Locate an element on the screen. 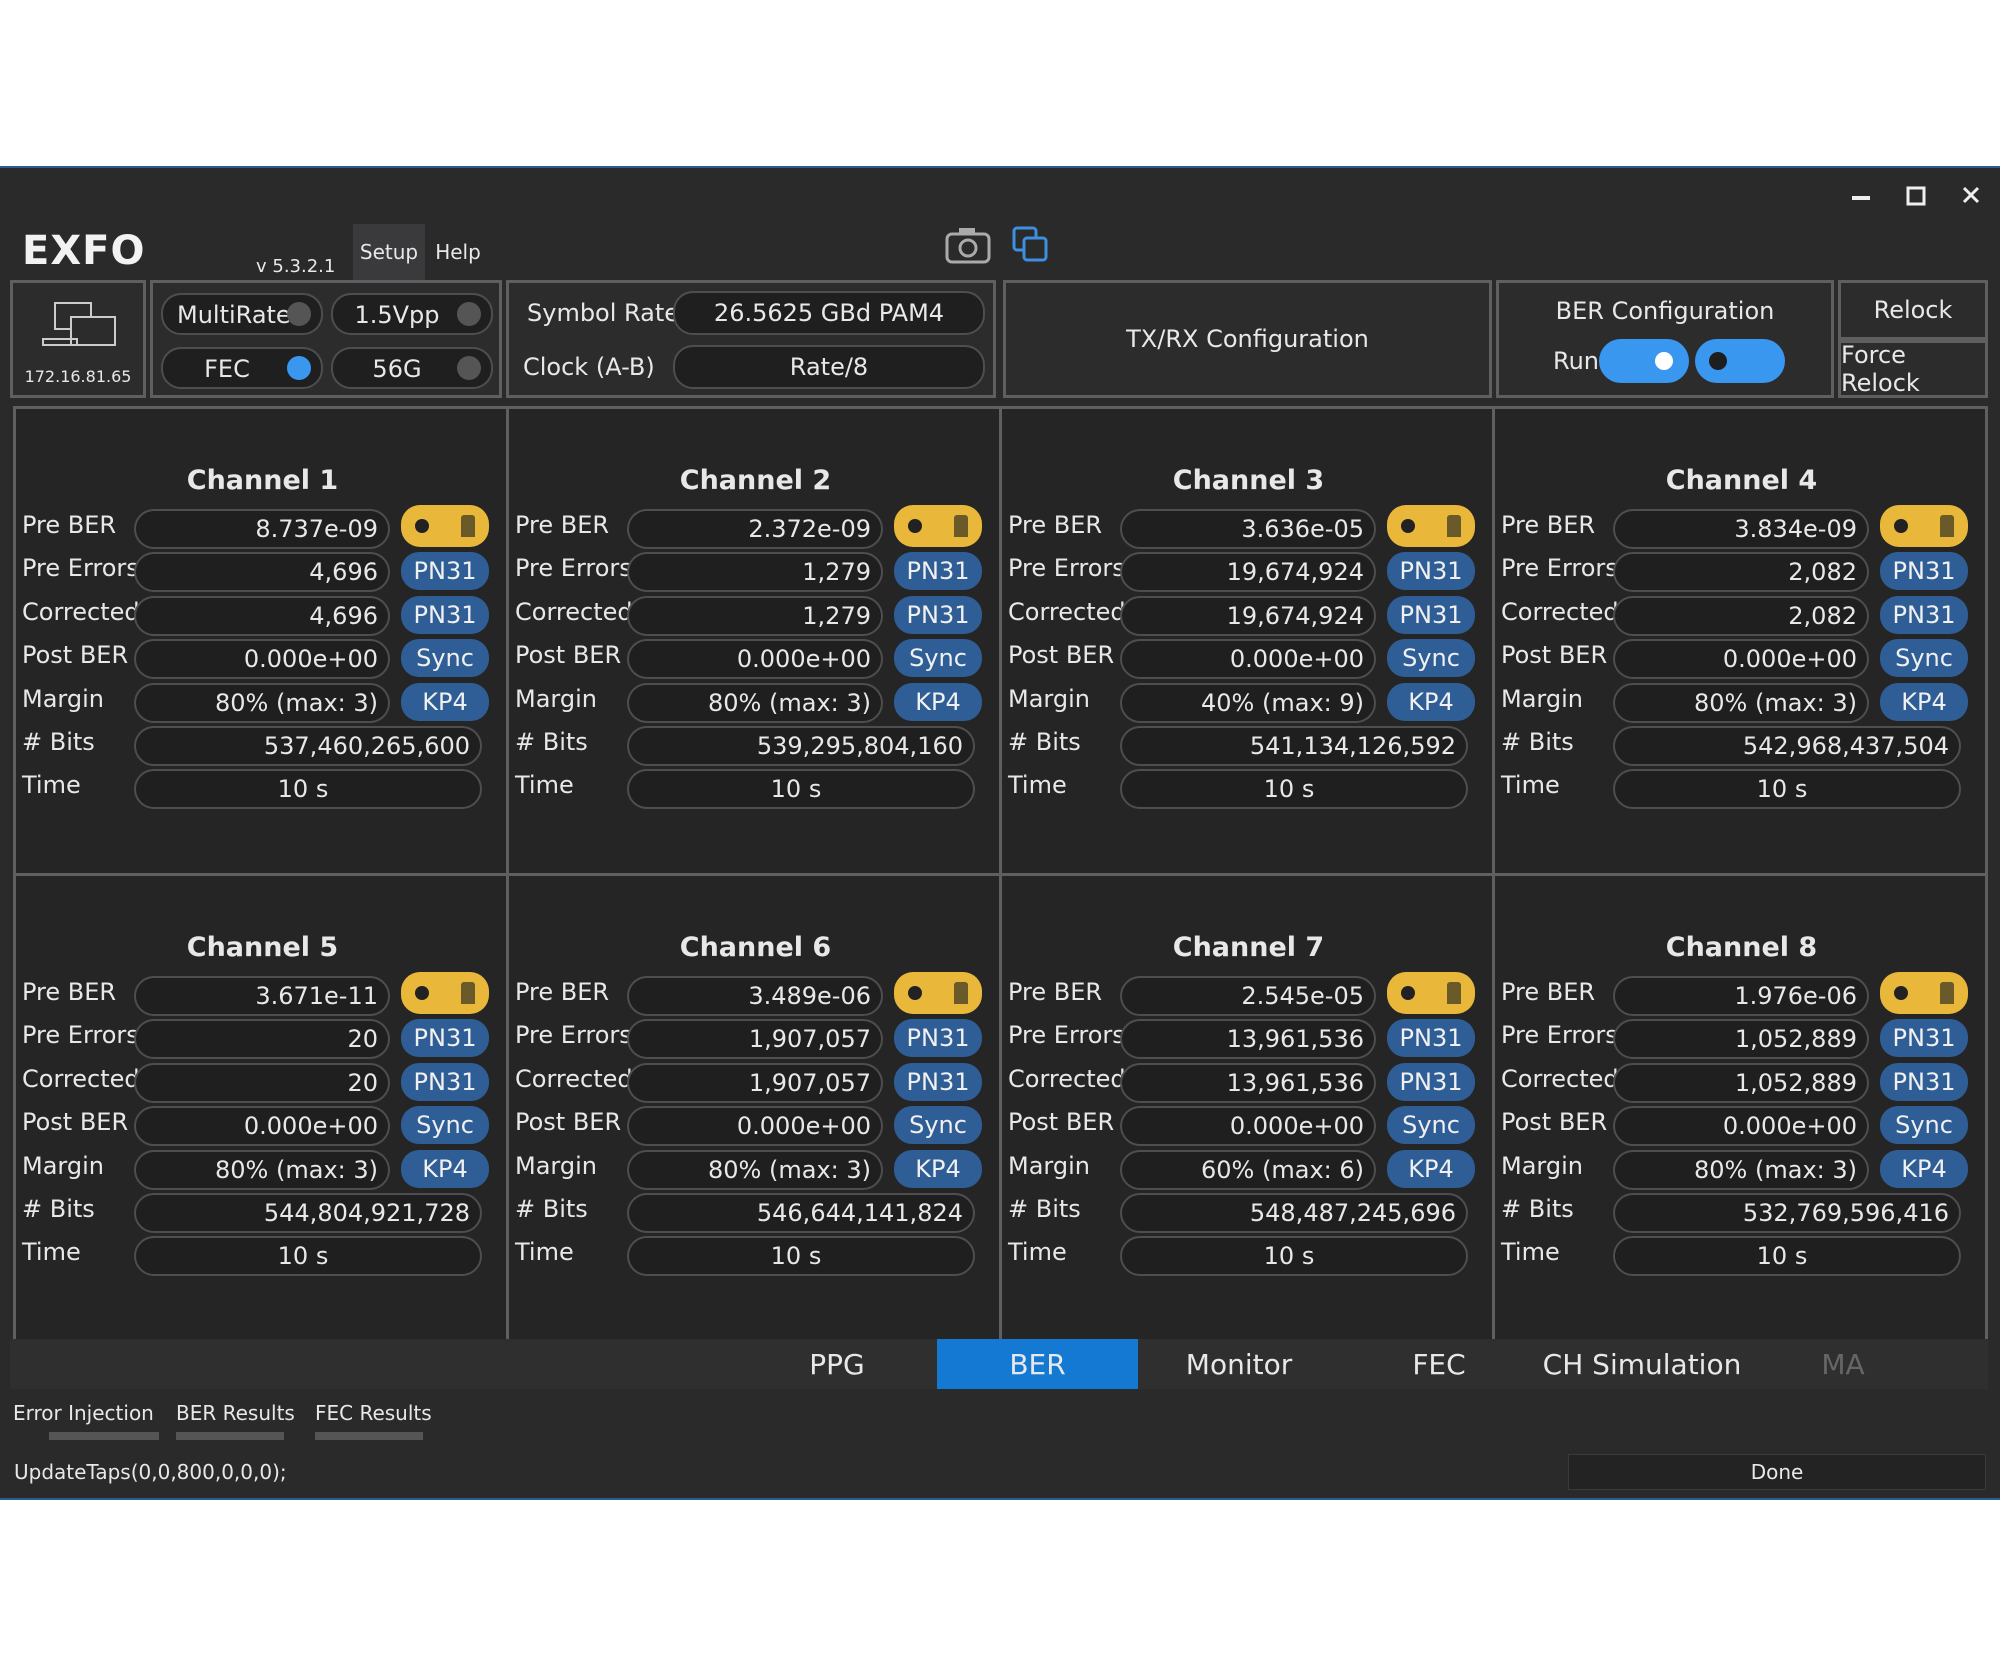  tab: CH Simulation is located at coordinates (1642, 1364).